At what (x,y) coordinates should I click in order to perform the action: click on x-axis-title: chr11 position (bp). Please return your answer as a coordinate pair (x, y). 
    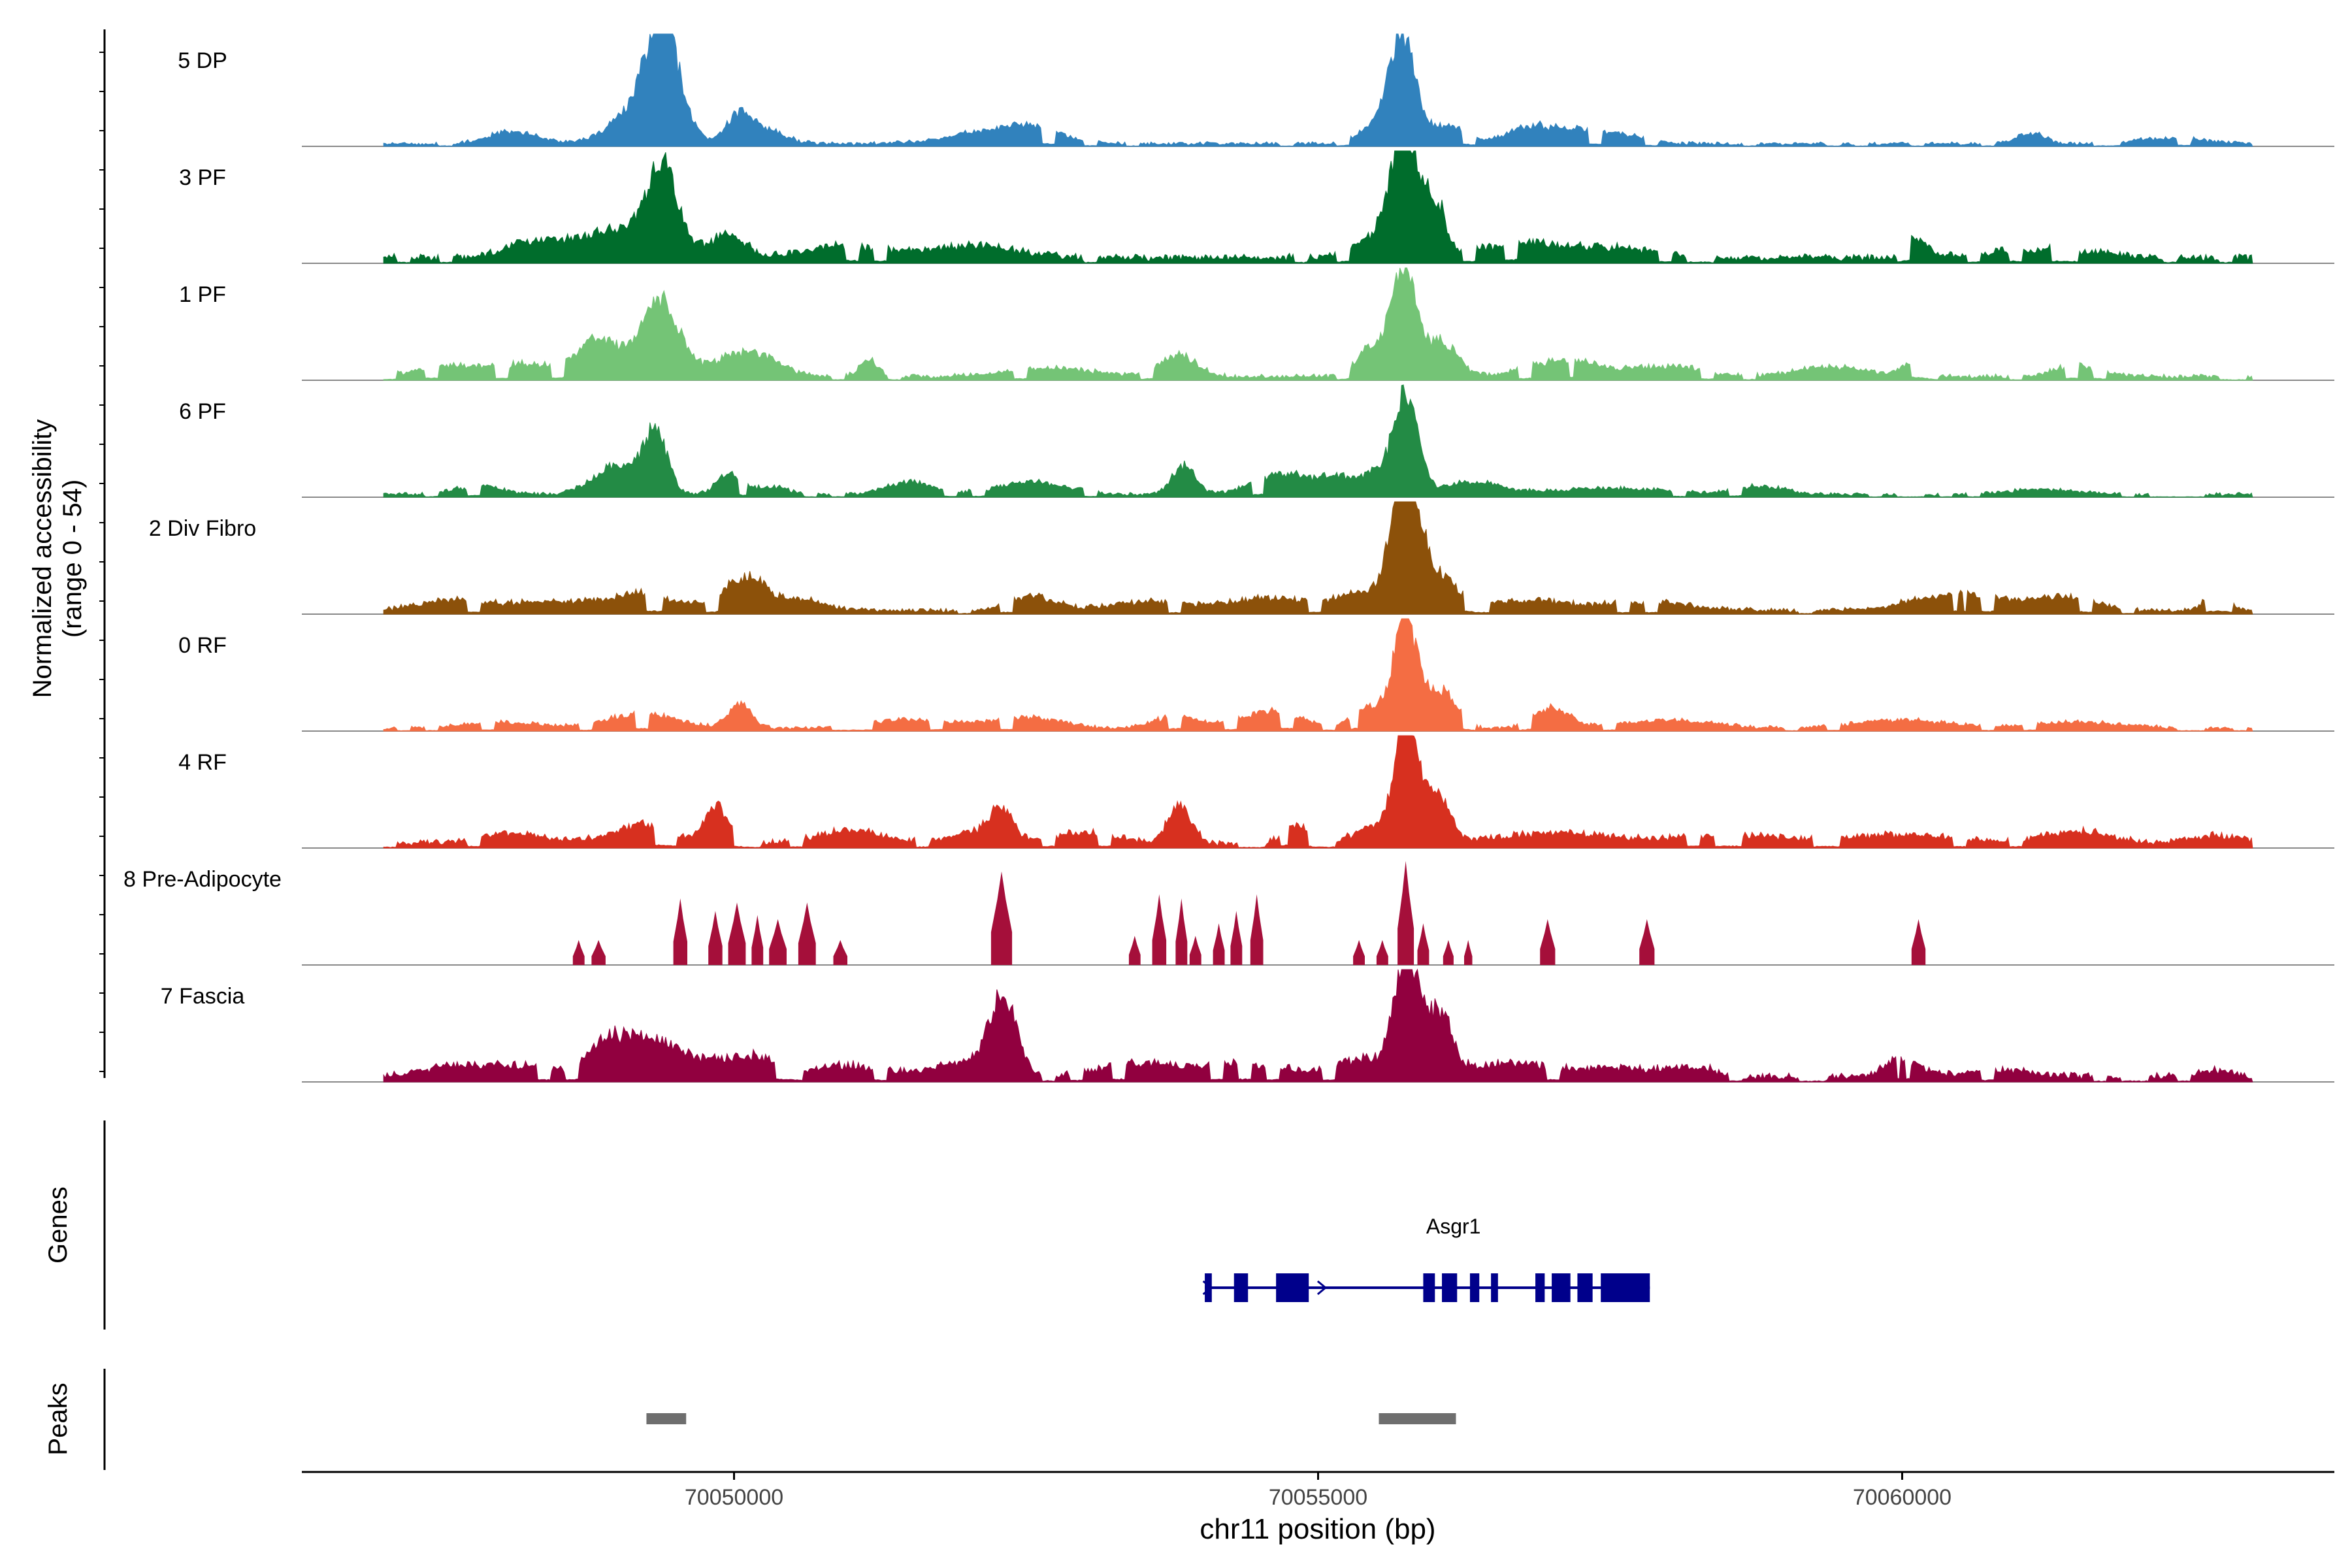
    Looking at the image, I should click on (1317, 1529).